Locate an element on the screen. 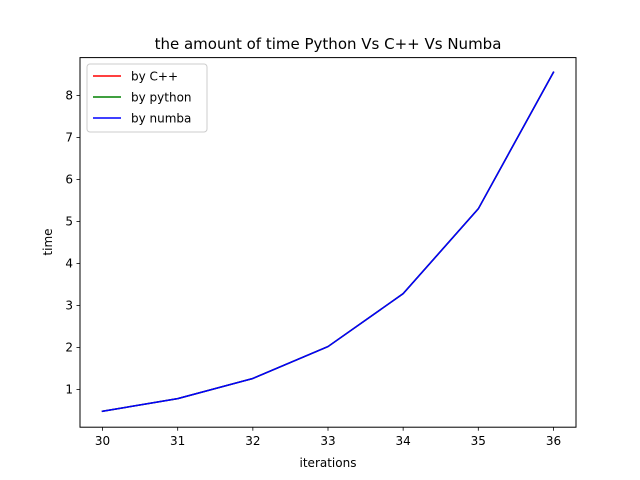  x-tick-label: 32 is located at coordinates (252, 441).